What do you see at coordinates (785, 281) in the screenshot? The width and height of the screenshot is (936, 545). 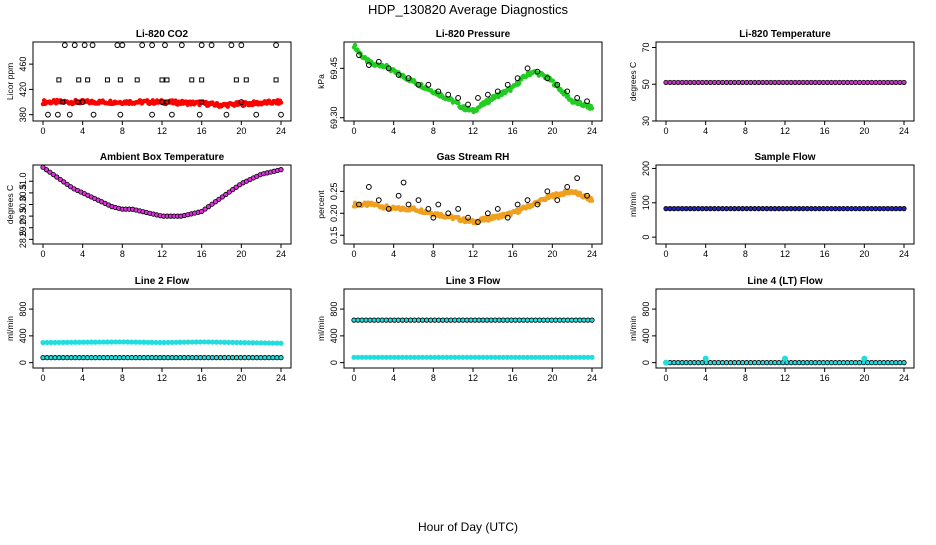 I see `panel-title: Line 4 (LT) Flow` at bounding box center [785, 281].